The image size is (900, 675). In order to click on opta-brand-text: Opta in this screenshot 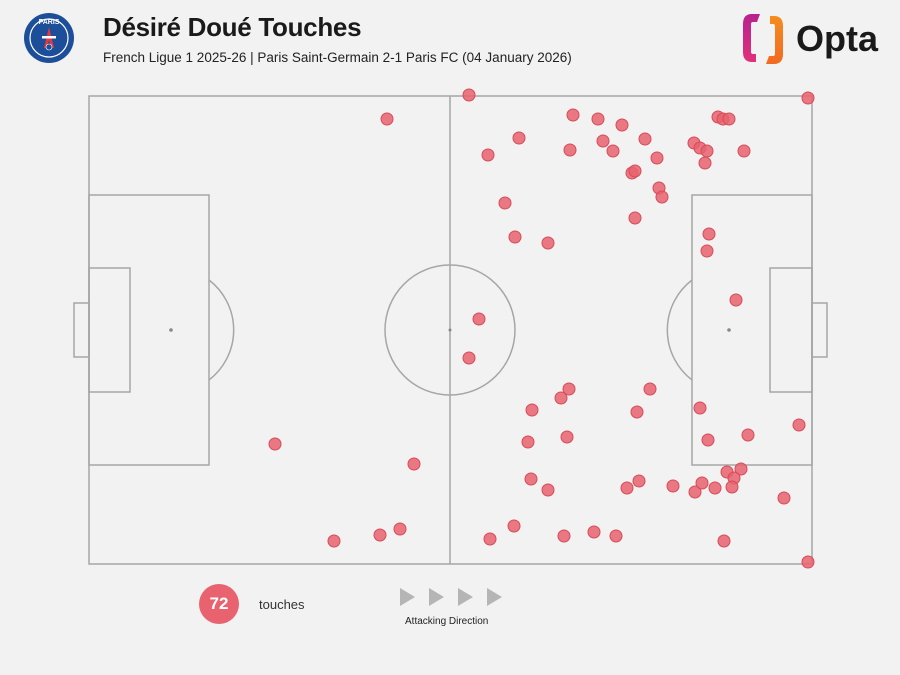, I will do `click(837, 38)`.